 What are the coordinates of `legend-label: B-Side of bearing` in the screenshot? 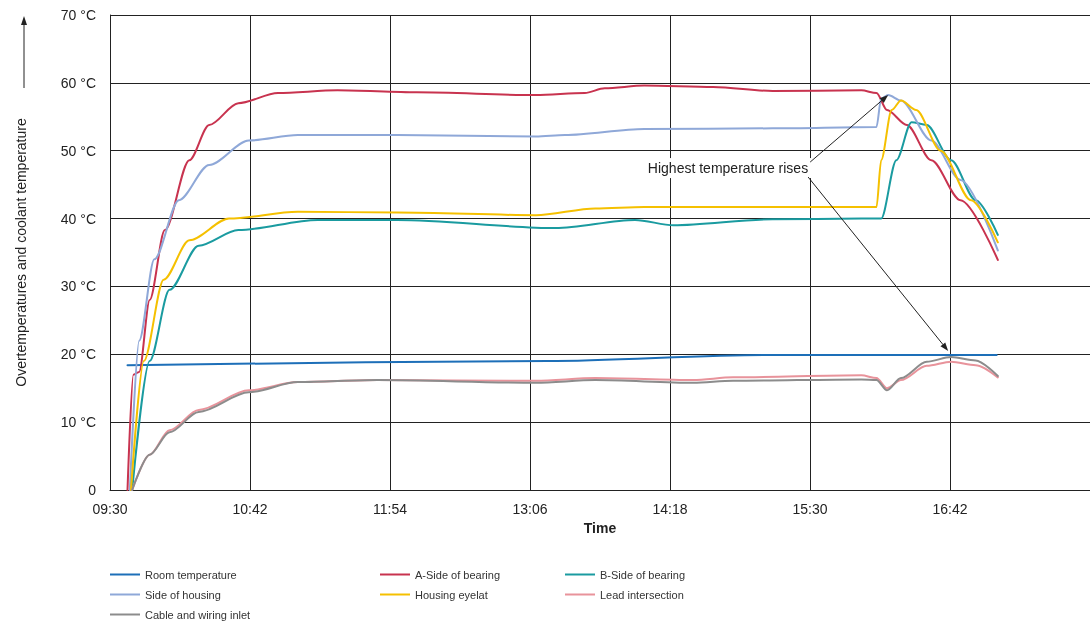 It's located at (642, 574).